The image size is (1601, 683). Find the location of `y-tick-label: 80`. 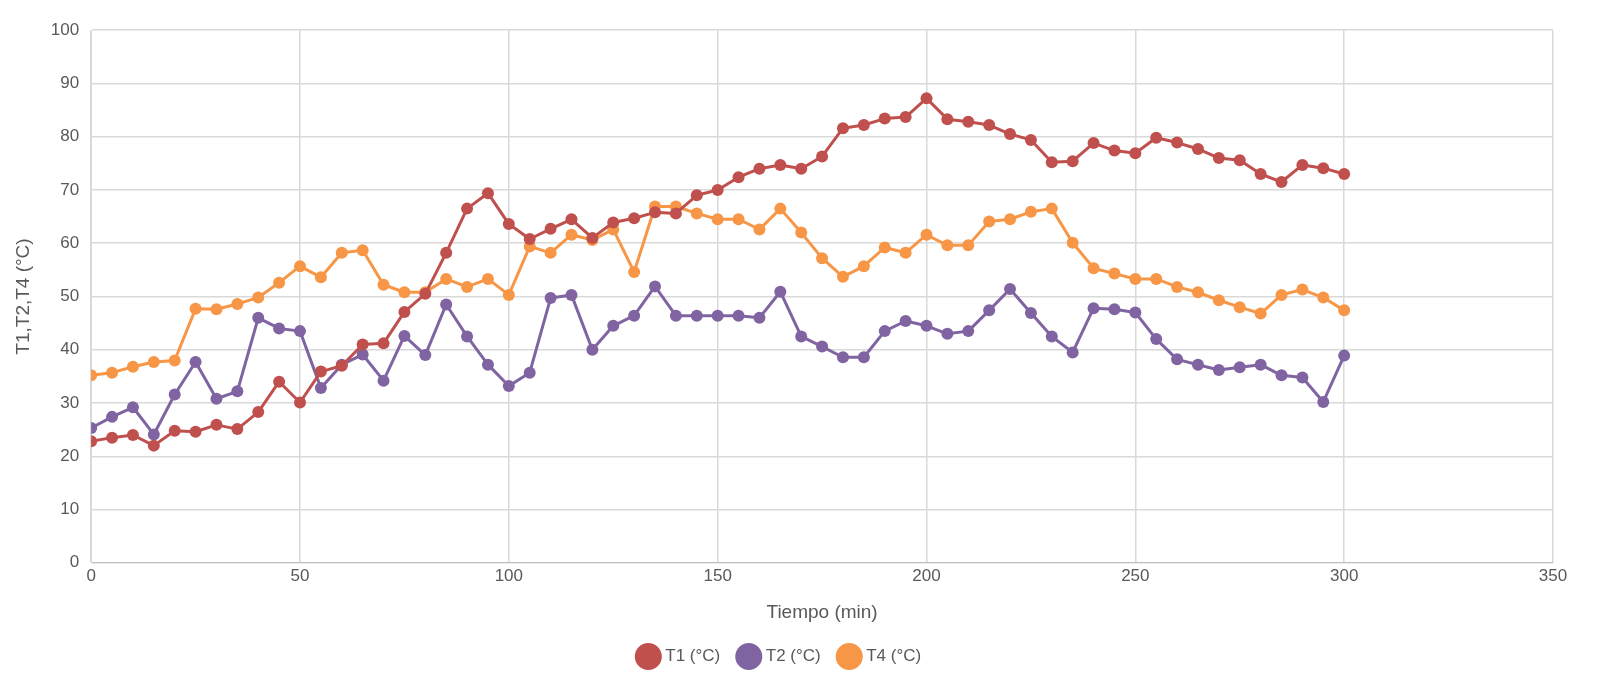

y-tick-label: 80 is located at coordinates (70, 136).